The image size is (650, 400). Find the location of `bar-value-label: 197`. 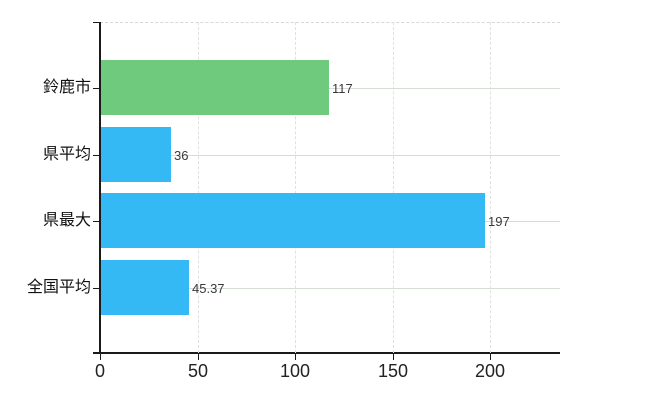

bar-value-label: 197 is located at coordinates (499, 221).